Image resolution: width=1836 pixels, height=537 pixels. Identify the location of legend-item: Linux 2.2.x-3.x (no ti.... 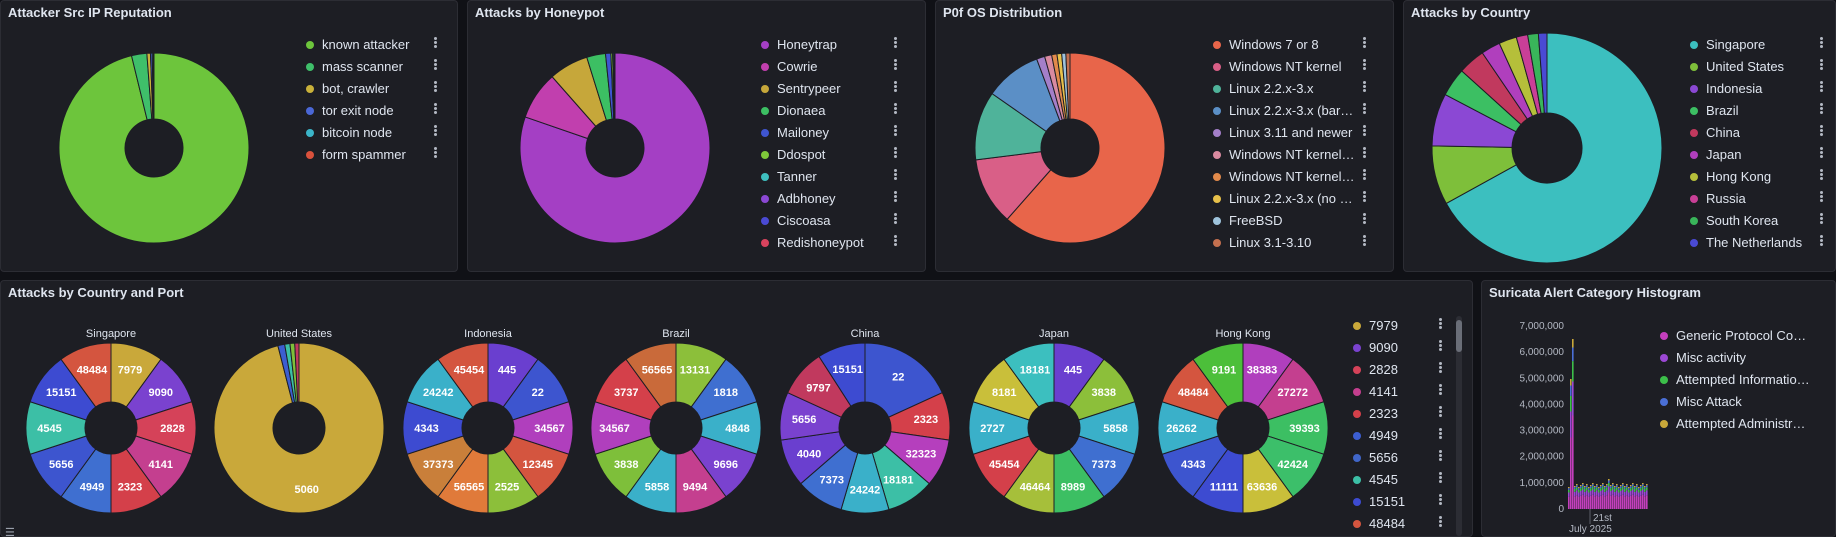
(1294, 199).